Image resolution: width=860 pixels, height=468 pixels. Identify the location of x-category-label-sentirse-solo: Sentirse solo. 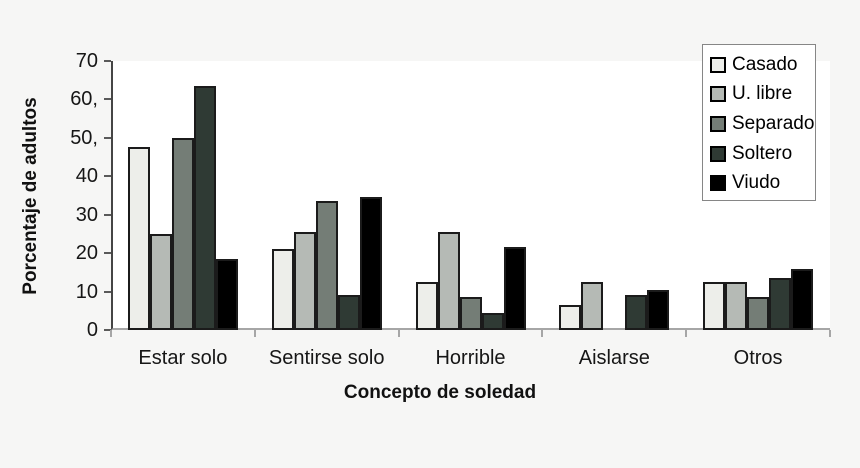
(326, 358).